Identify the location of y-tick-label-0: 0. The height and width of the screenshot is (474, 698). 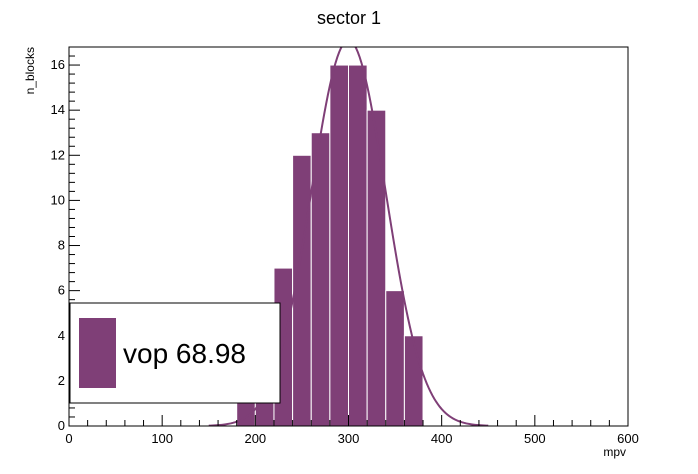
(61, 425).